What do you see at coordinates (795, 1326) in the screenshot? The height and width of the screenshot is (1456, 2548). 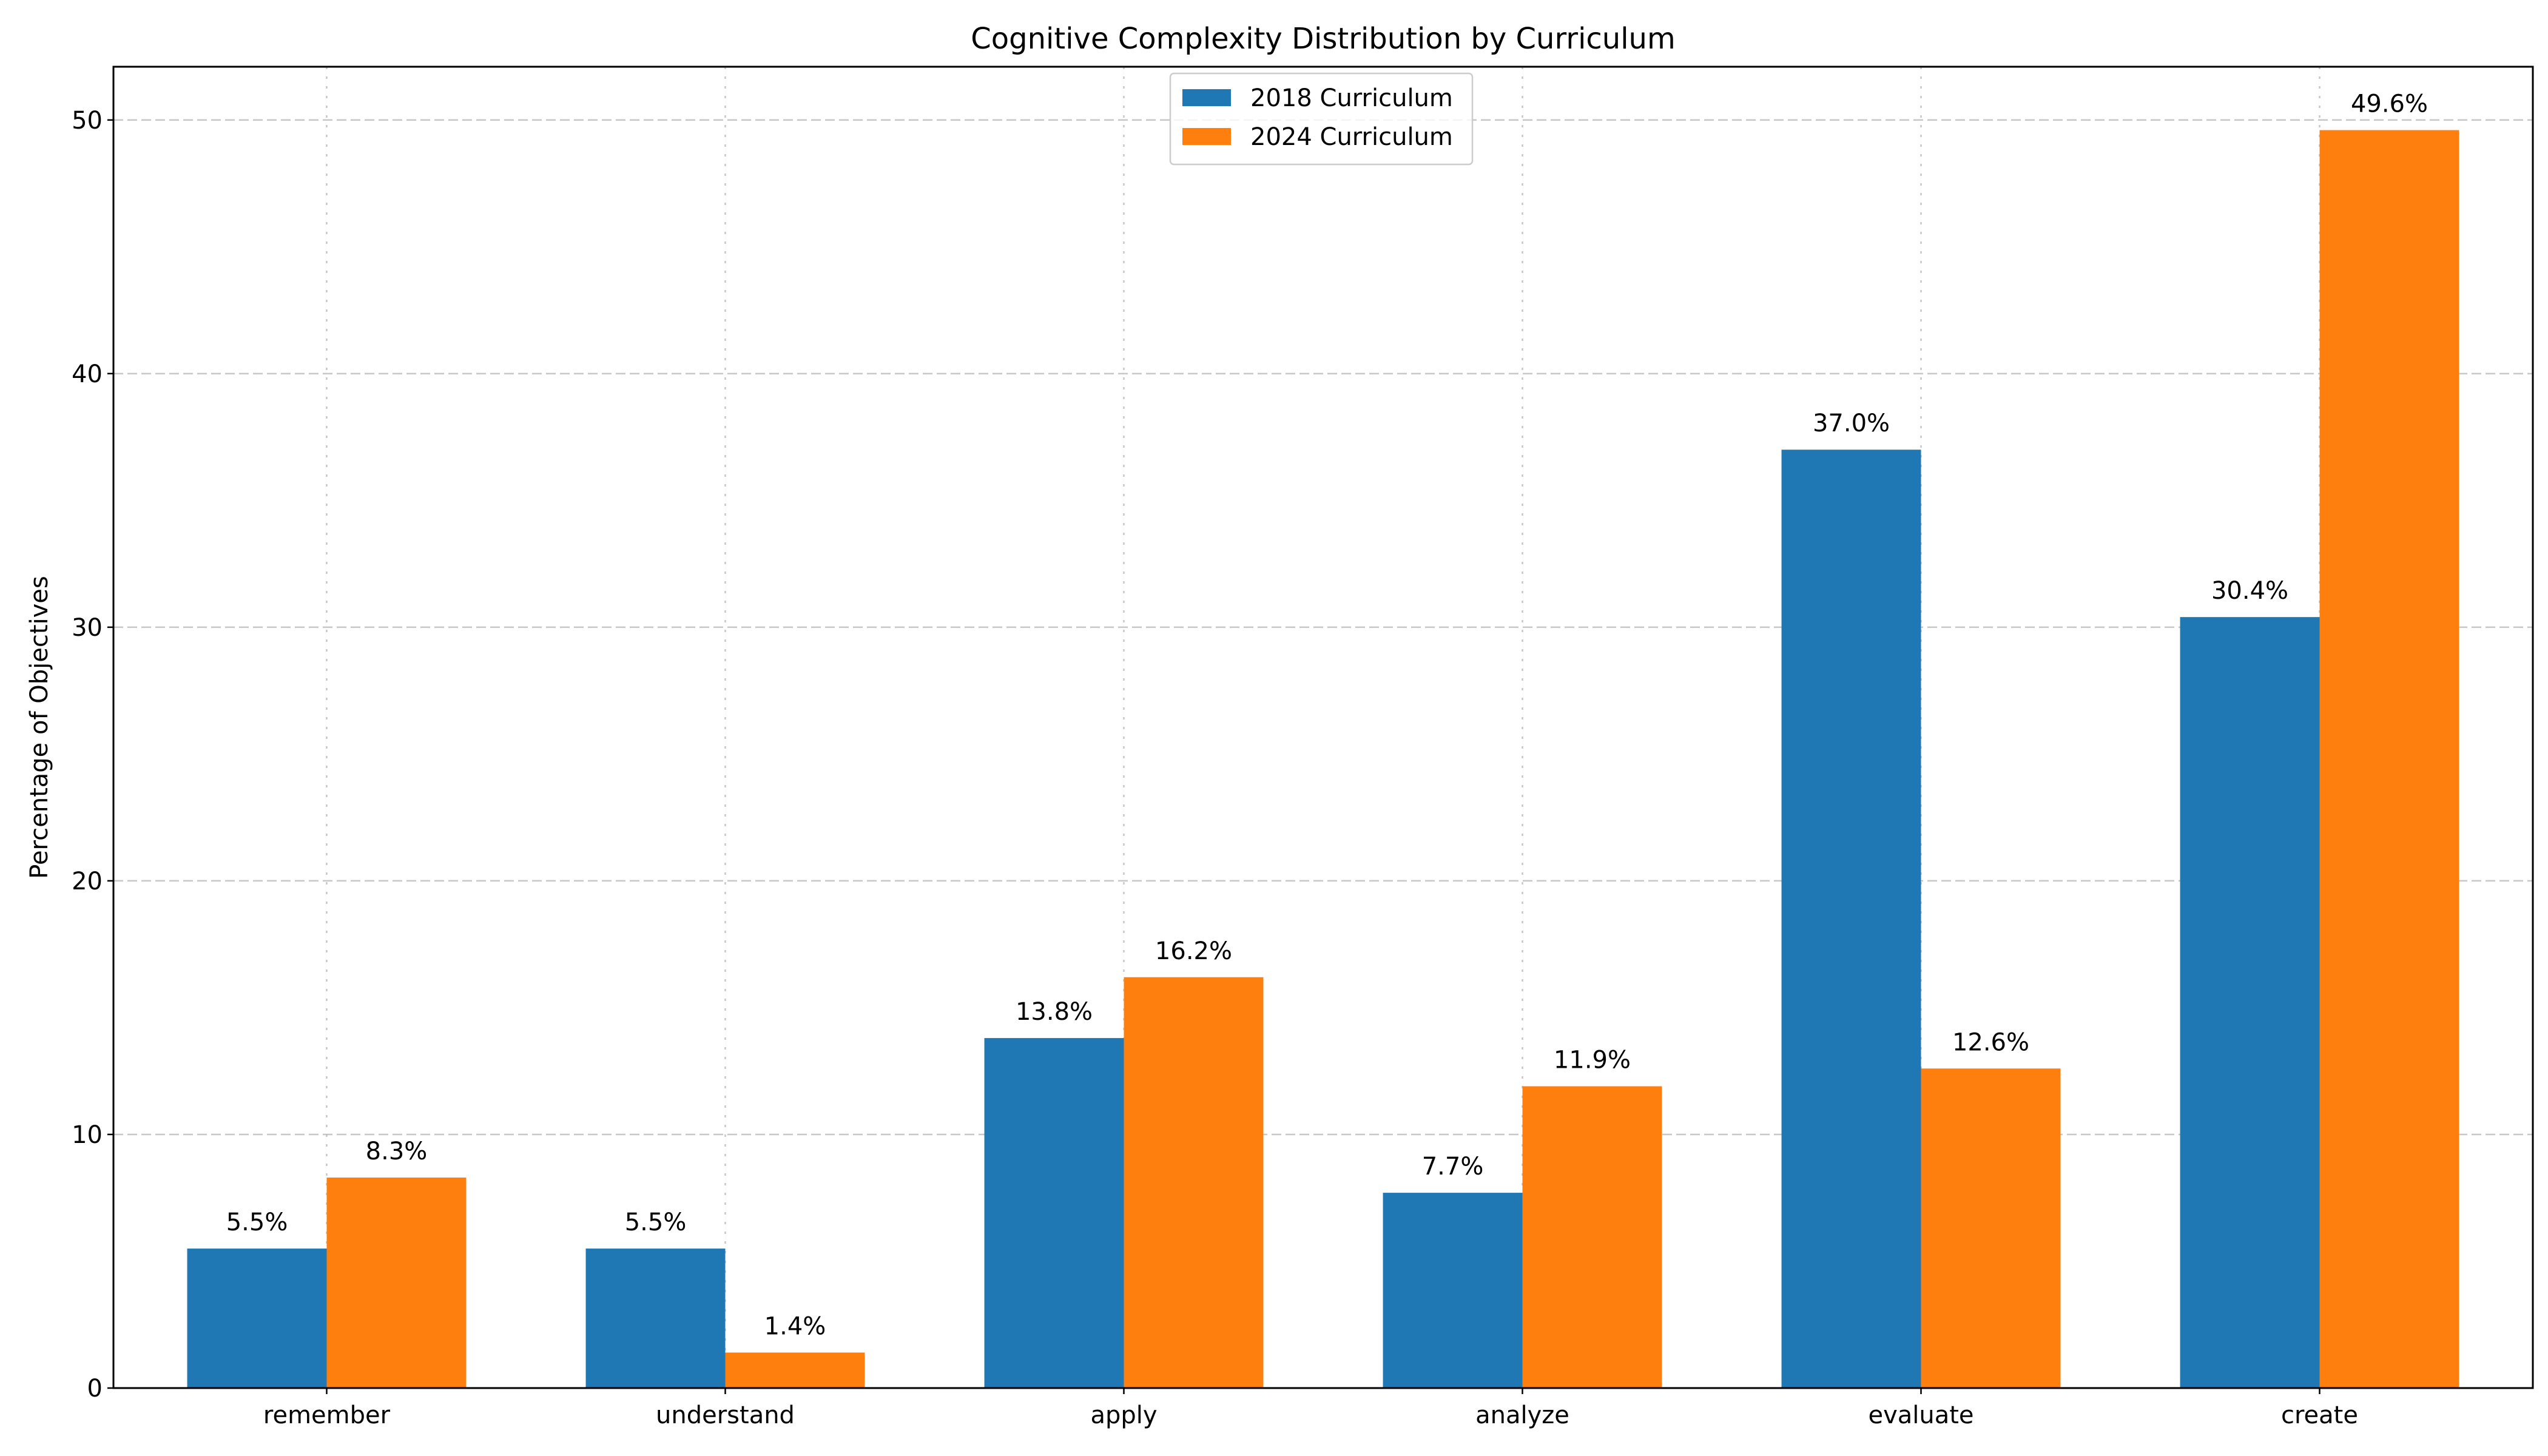 I see `data-label: 1.4%` at bounding box center [795, 1326].